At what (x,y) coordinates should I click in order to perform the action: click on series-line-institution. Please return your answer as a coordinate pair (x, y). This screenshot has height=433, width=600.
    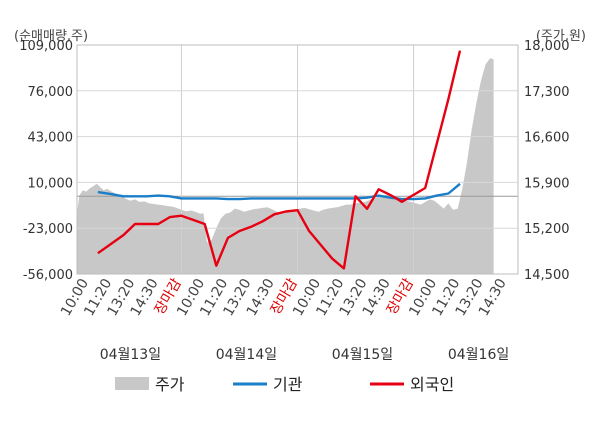
    Looking at the image, I should click on (279, 191).